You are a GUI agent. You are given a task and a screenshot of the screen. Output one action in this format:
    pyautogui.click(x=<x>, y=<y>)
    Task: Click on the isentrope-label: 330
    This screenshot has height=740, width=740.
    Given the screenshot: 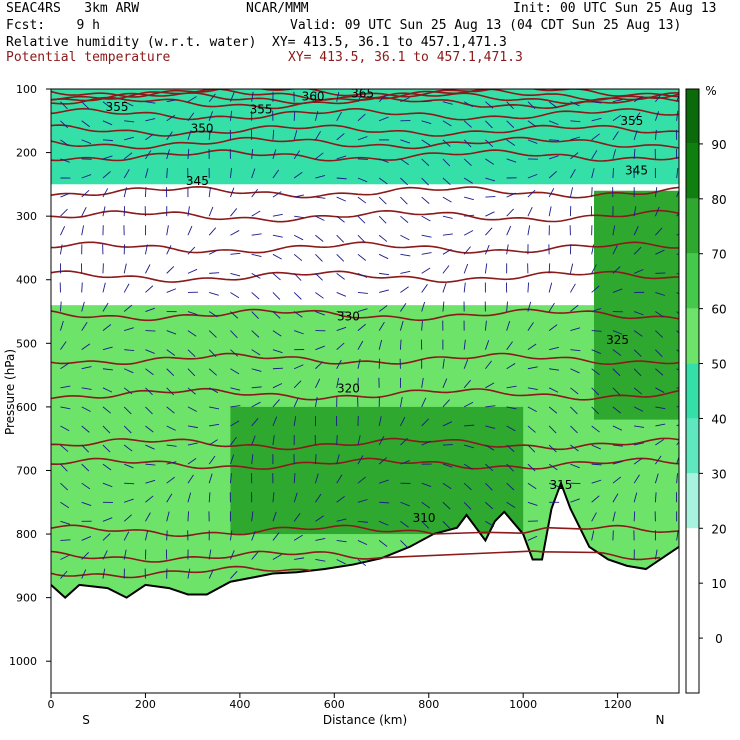 What is the action you would take?
    pyautogui.click(x=348, y=317)
    